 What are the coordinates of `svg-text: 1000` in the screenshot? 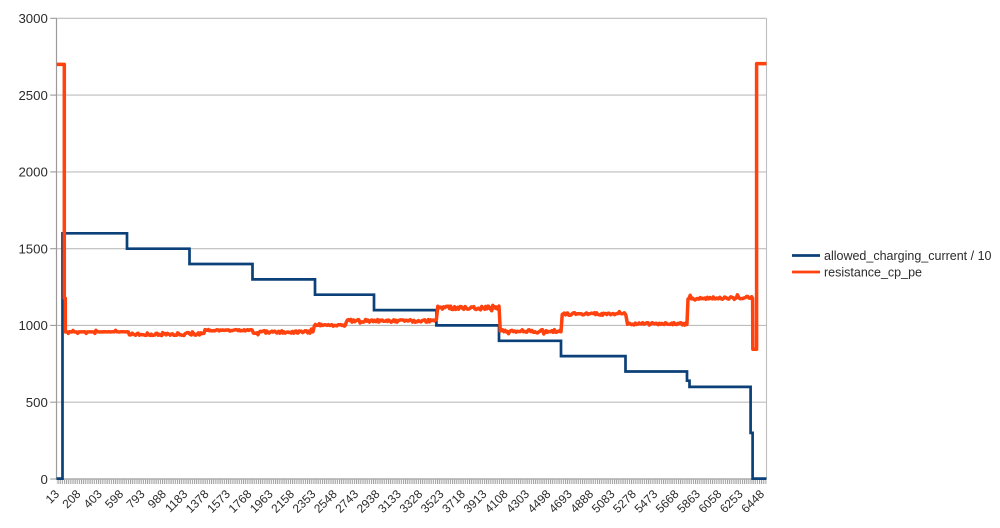 It's located at (32, 325).